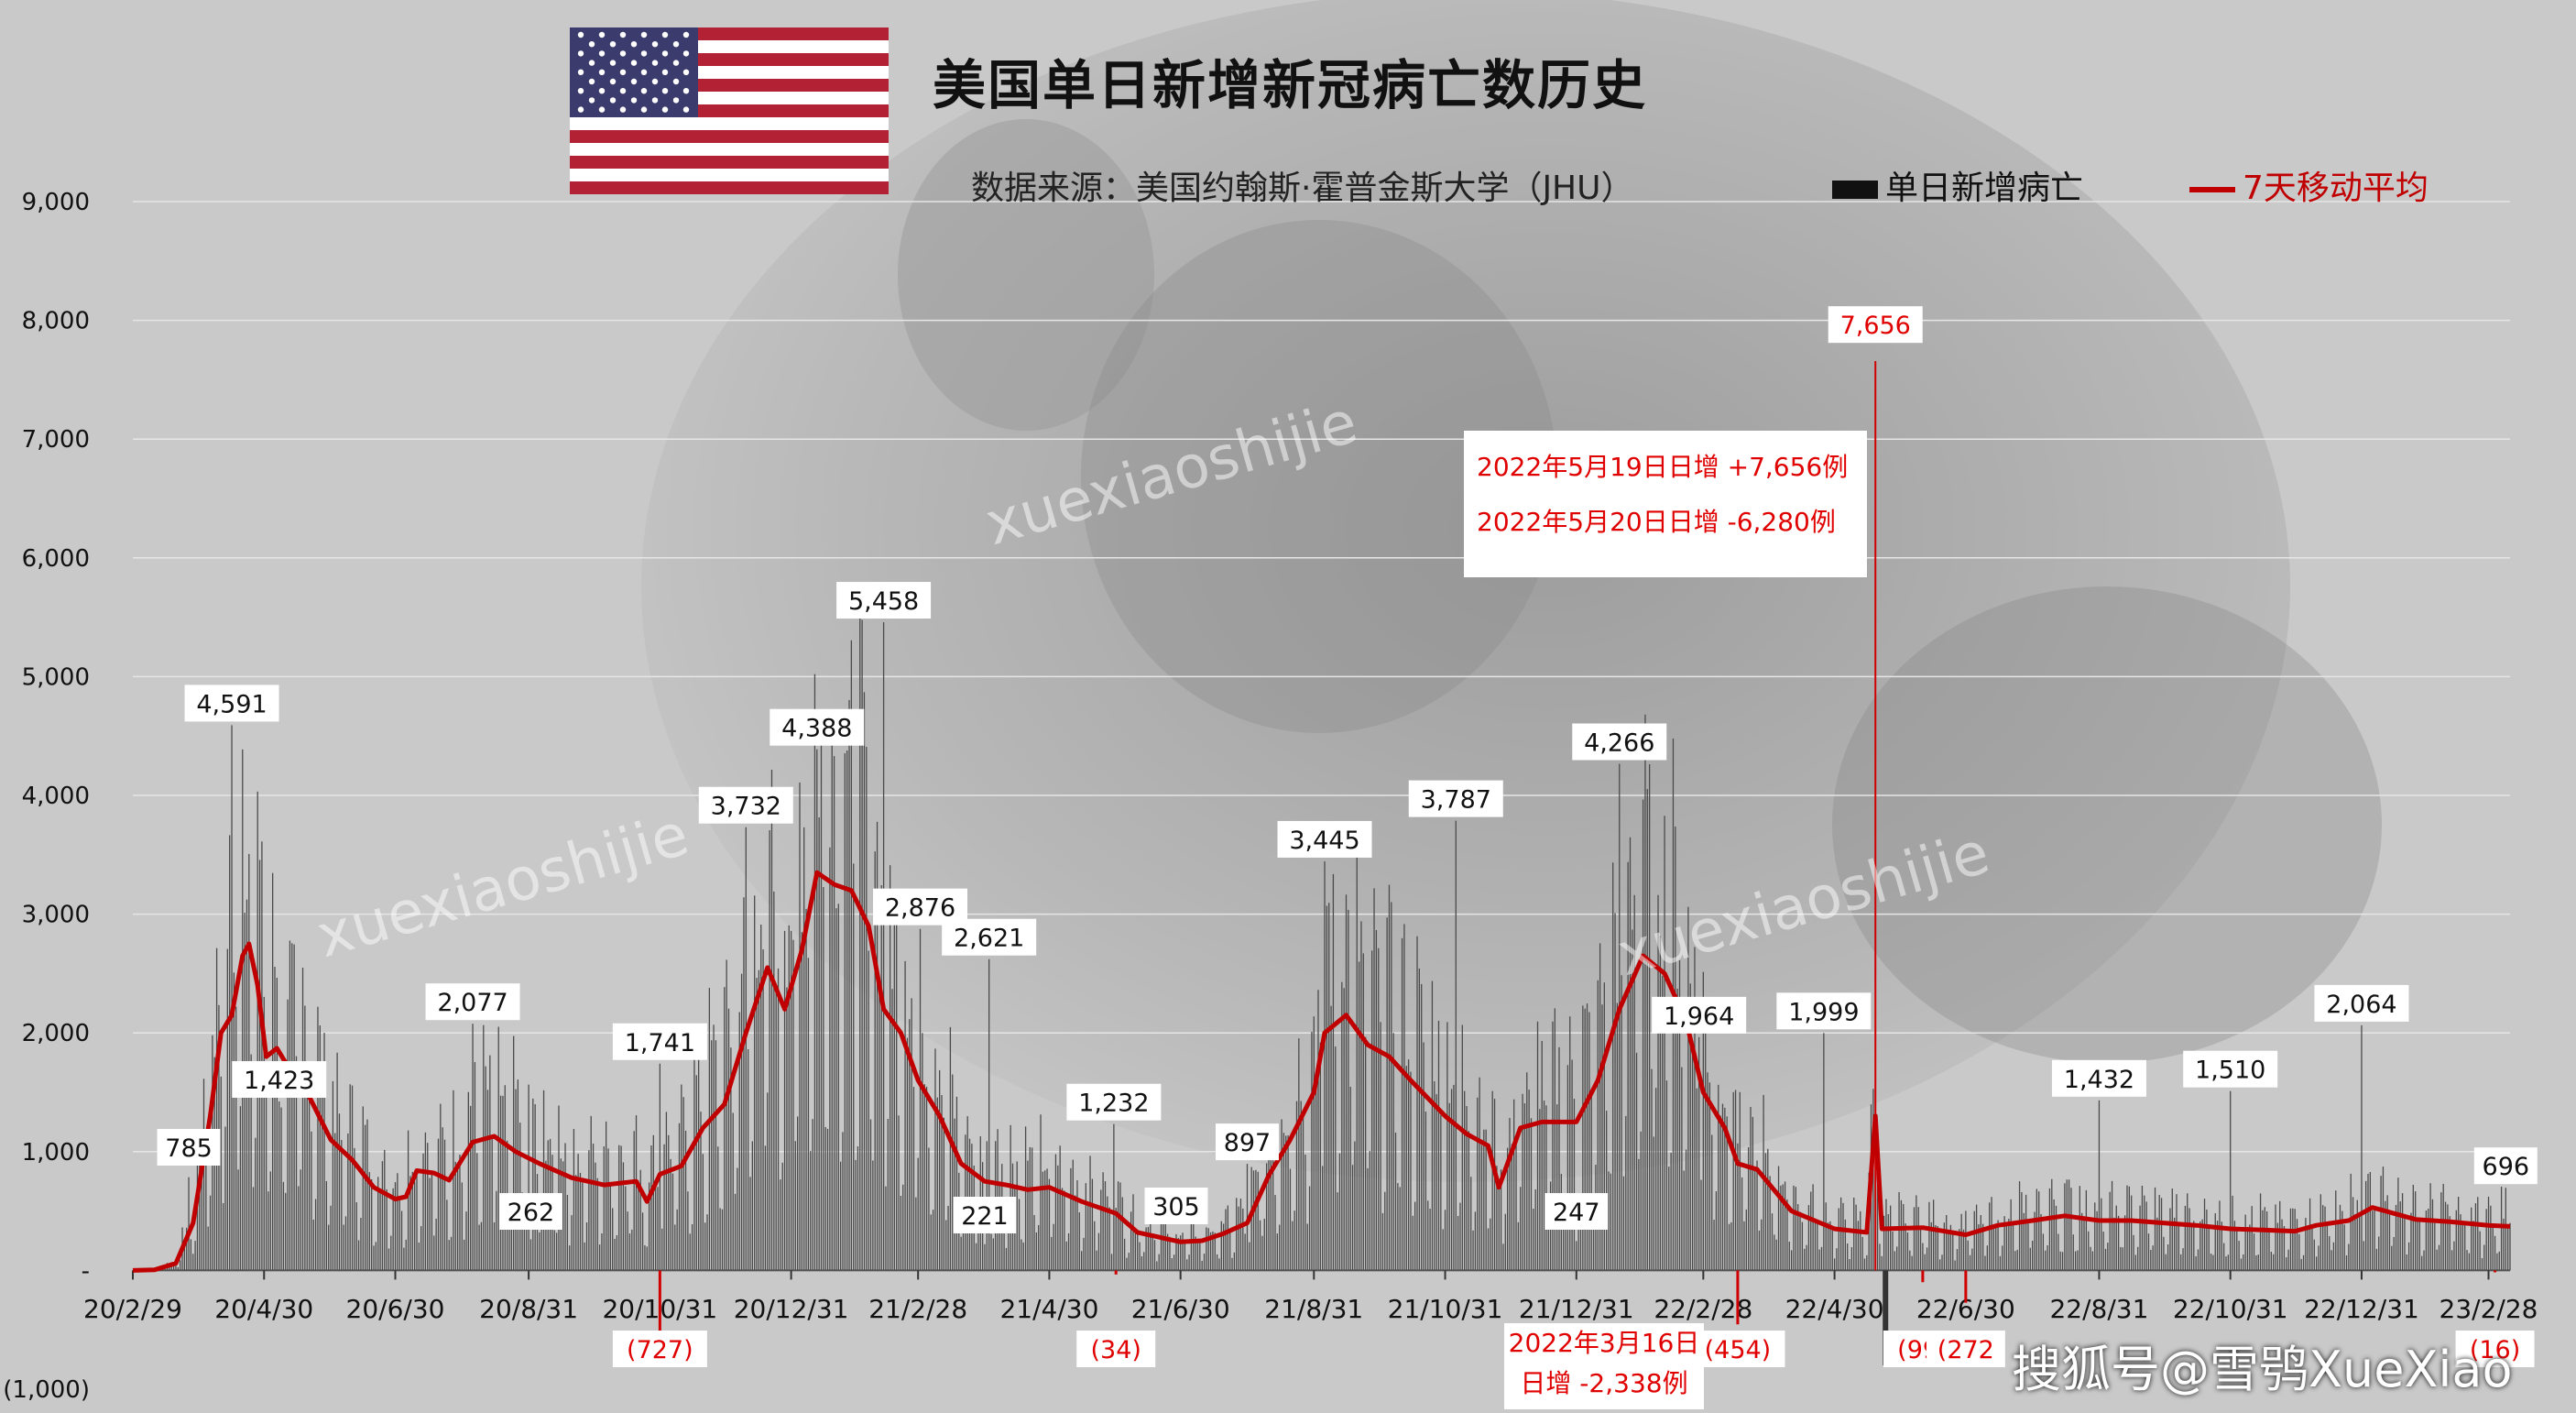  I want to click on x-tick-label: 21/12/31, so click(1577, 1309).